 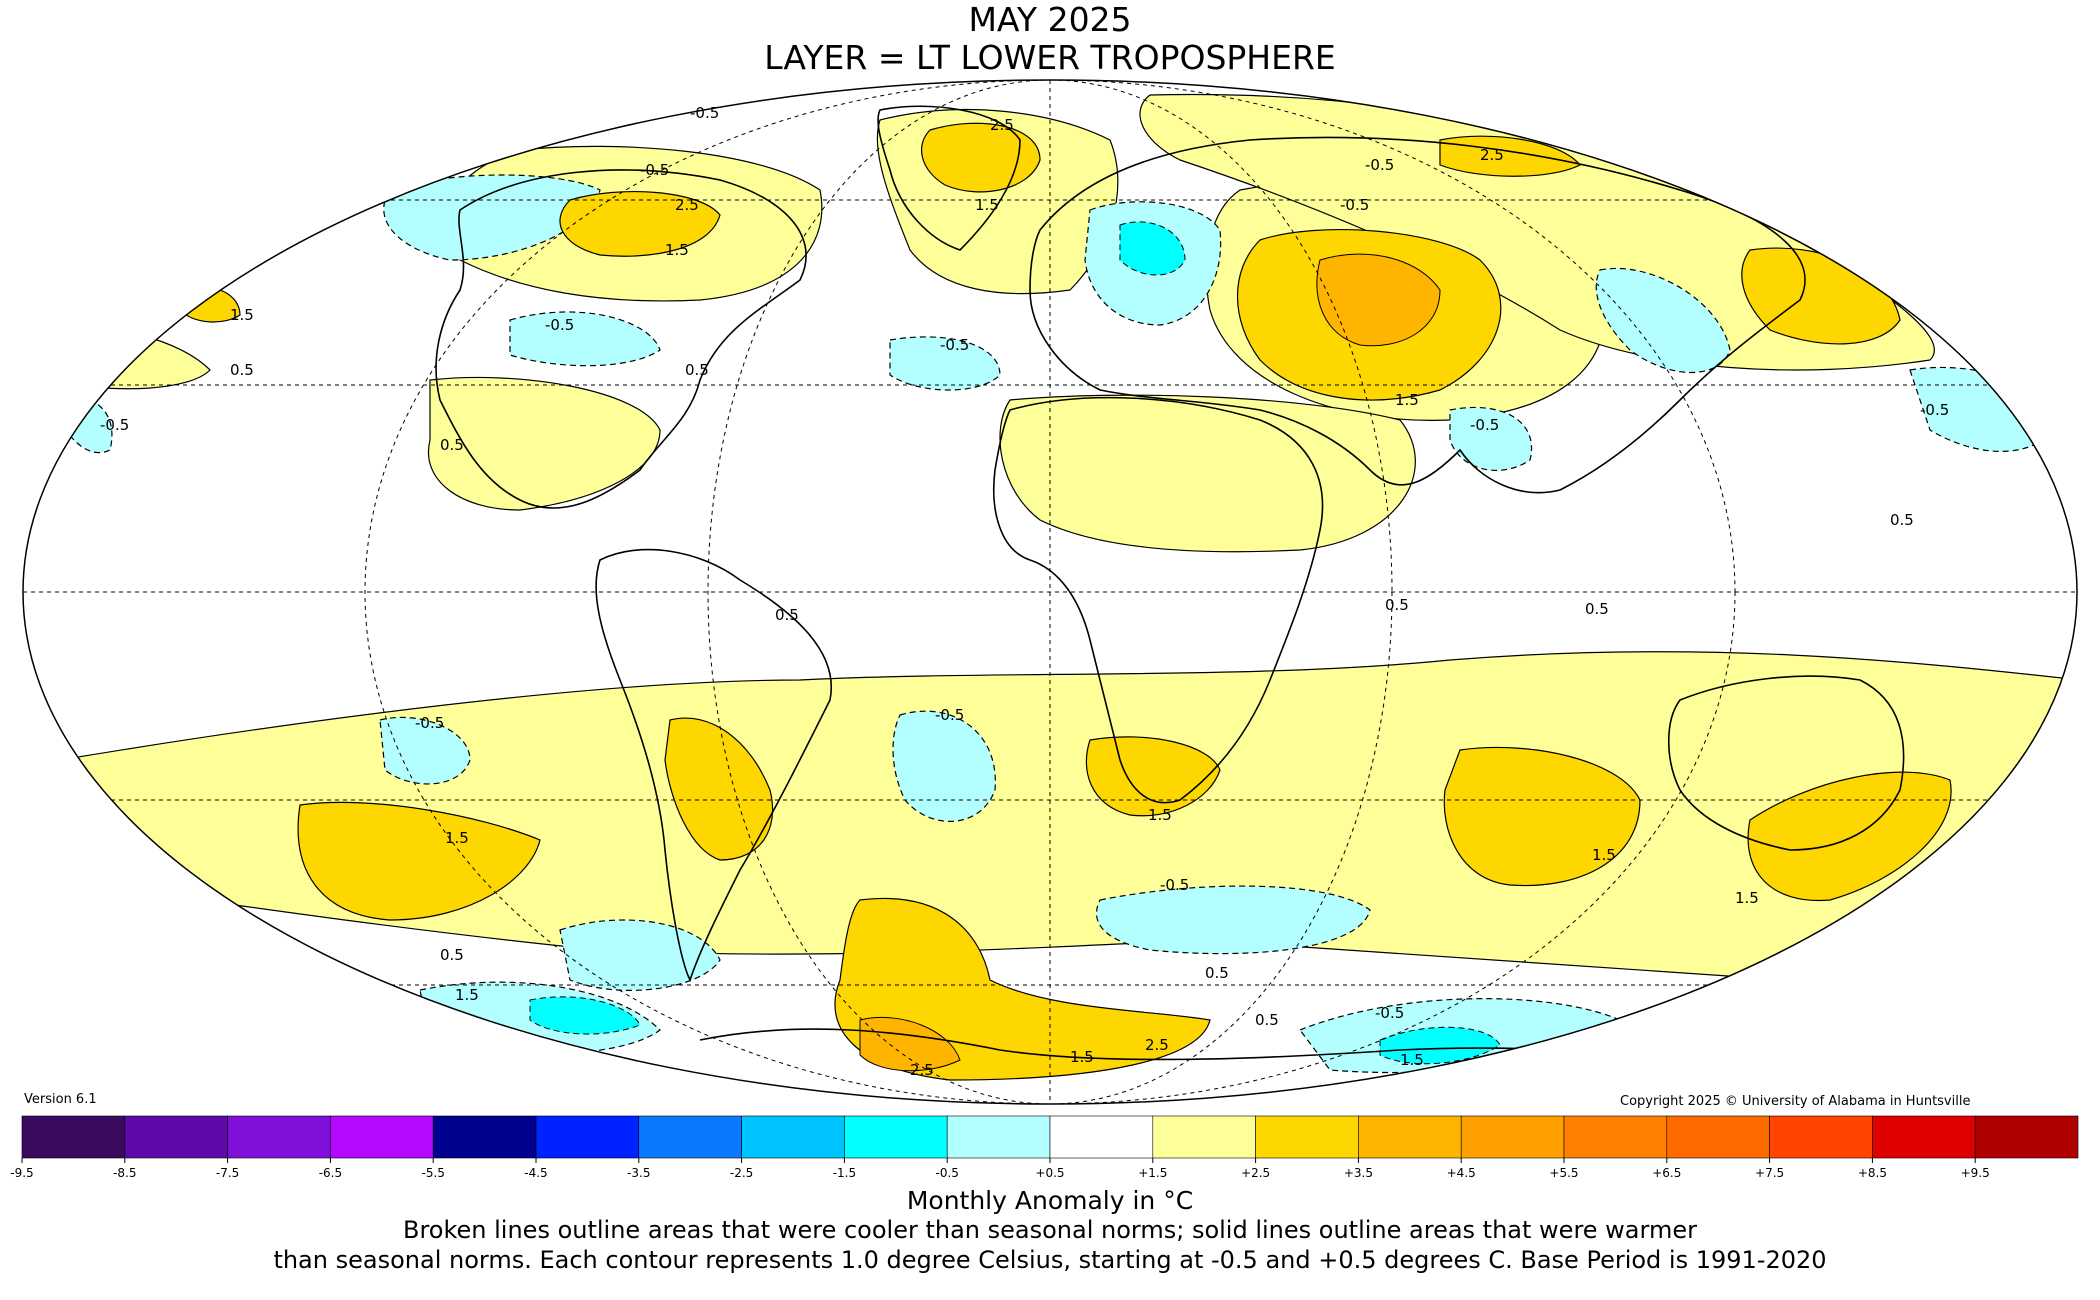 I want to click on colorbar-tick-label: -4.5, so click(x=535, y=1173).